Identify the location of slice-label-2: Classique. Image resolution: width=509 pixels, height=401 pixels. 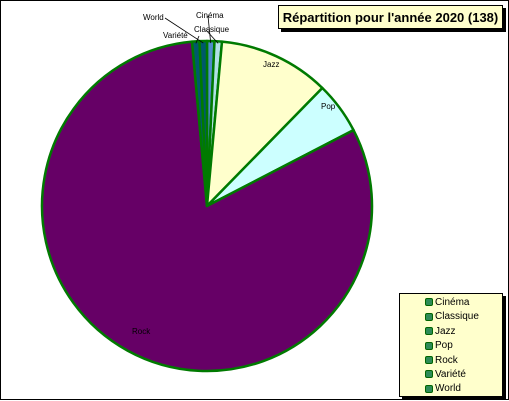
(212, 29).